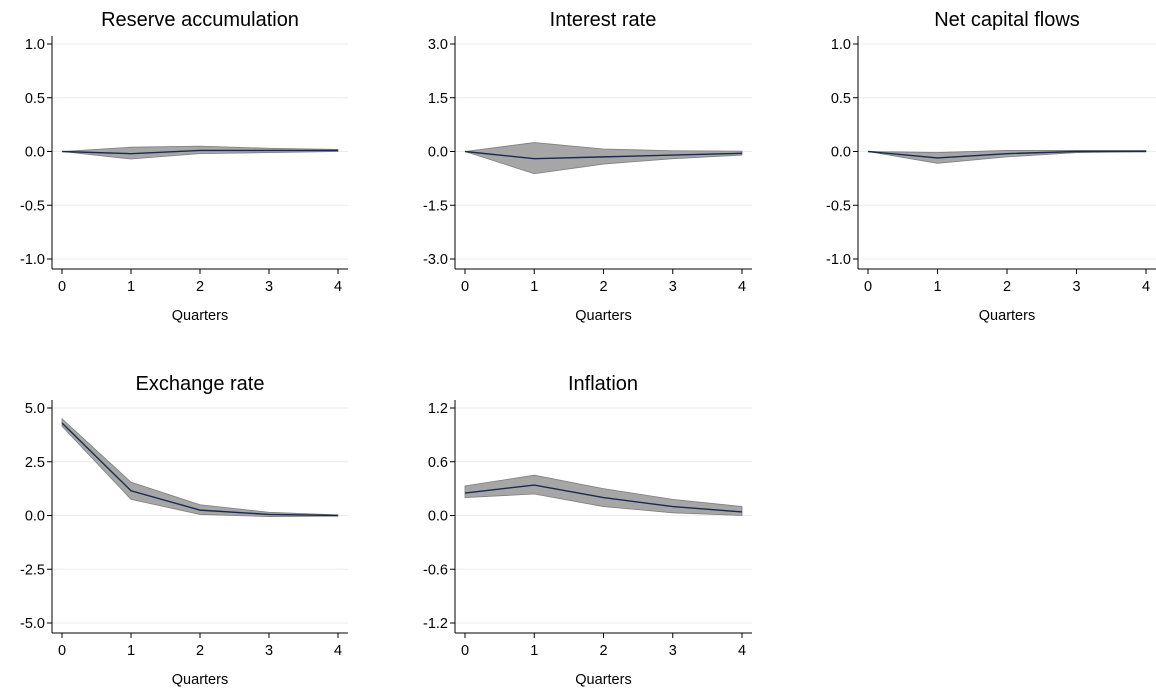 This screenshot has width=1156, height=690. What do you see at coordinates (200, 384) in the screenshot?
I see `chart-title: Exchange rate` at bounding box center [200, 384].